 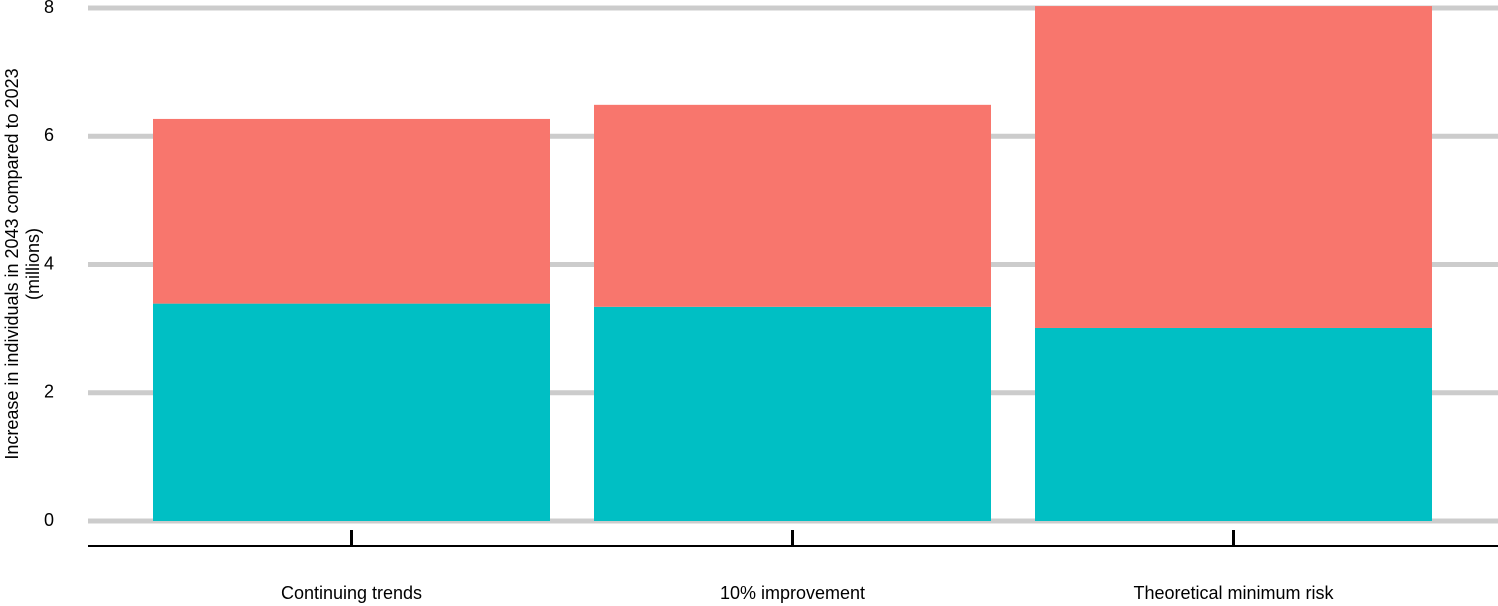 I want to click on x-tick-label: Theoretical minimum risk, so click(x=1233, y=593).